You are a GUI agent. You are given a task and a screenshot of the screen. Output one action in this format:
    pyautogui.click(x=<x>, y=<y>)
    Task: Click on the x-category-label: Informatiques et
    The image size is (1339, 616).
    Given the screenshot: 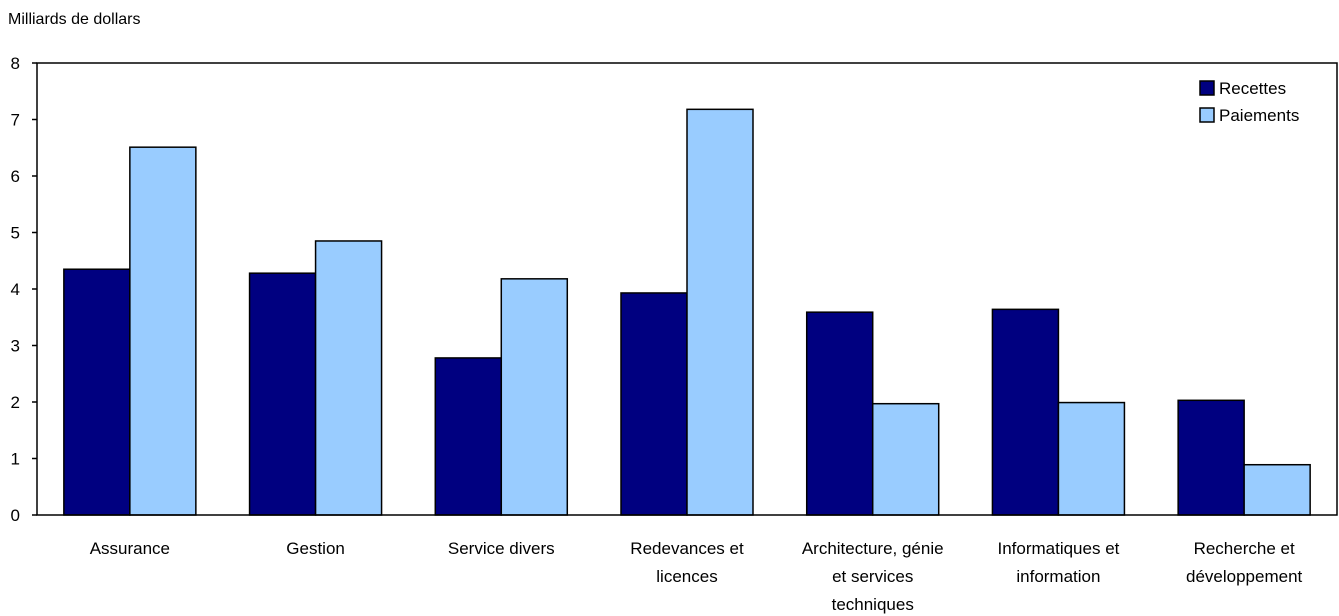 What is the action you would take?
    pyautogui.click(x=1058, y=548)
    